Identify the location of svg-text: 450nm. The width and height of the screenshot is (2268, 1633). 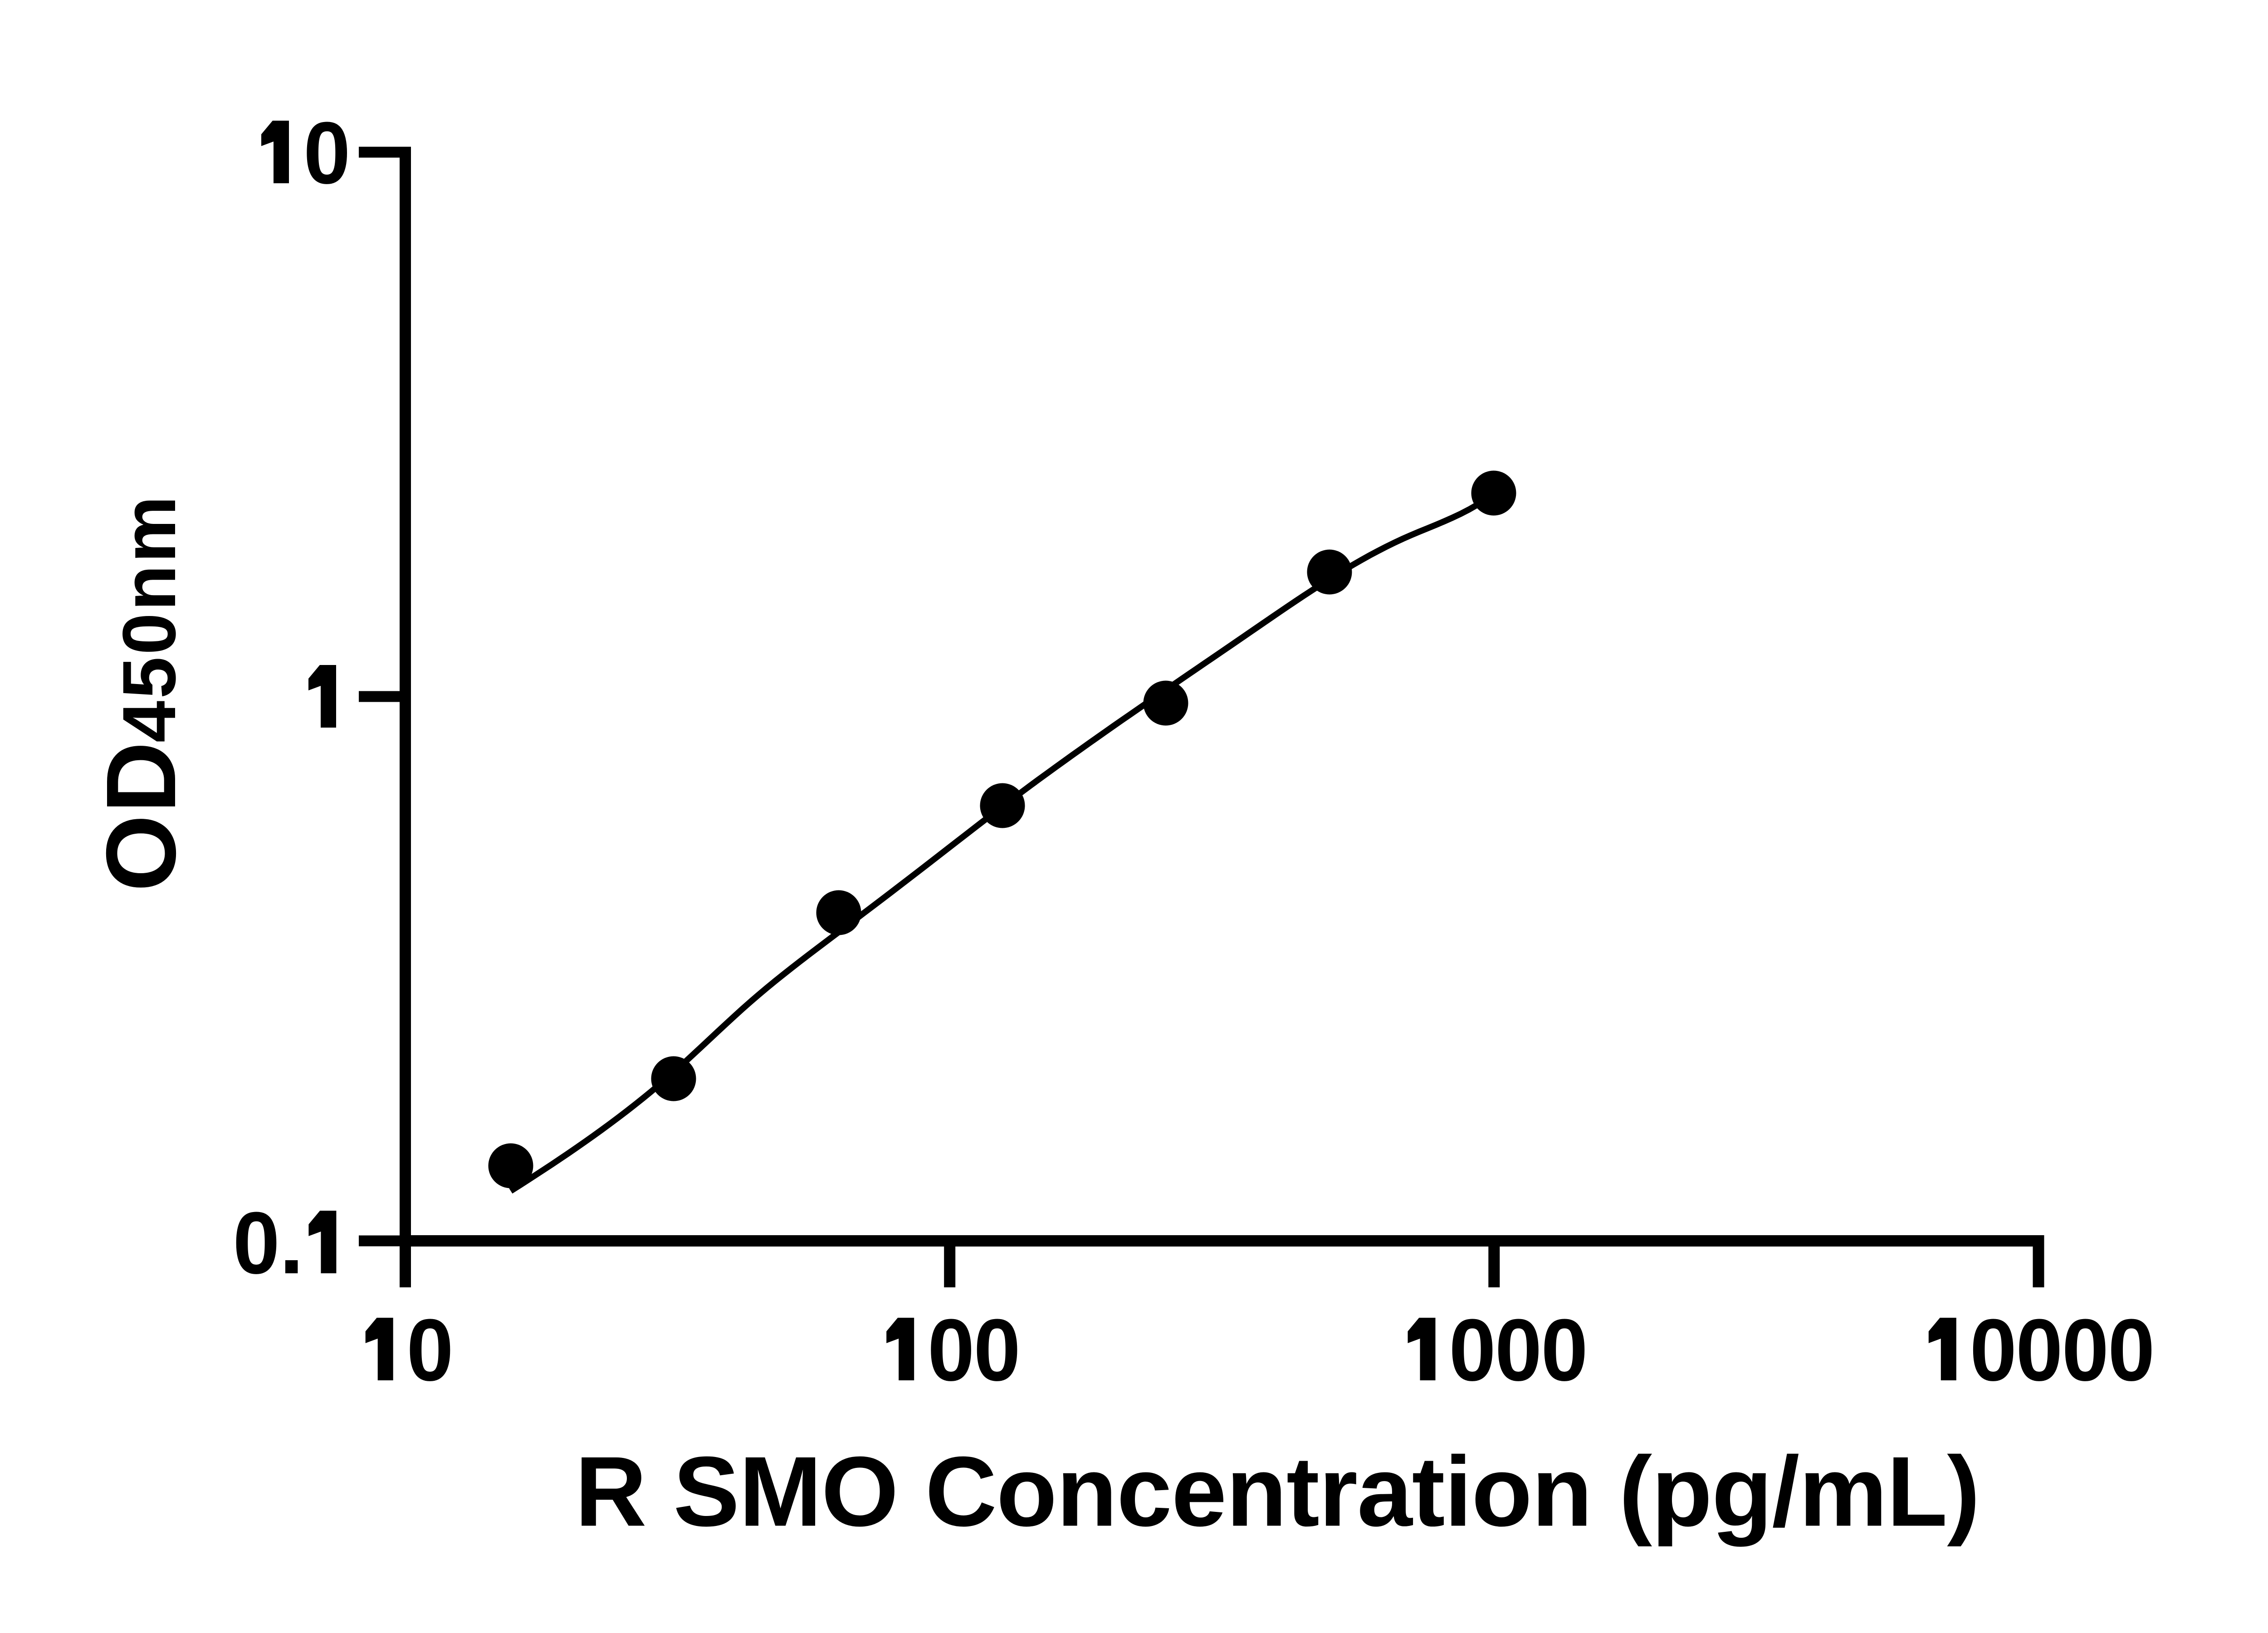
(150, 619).